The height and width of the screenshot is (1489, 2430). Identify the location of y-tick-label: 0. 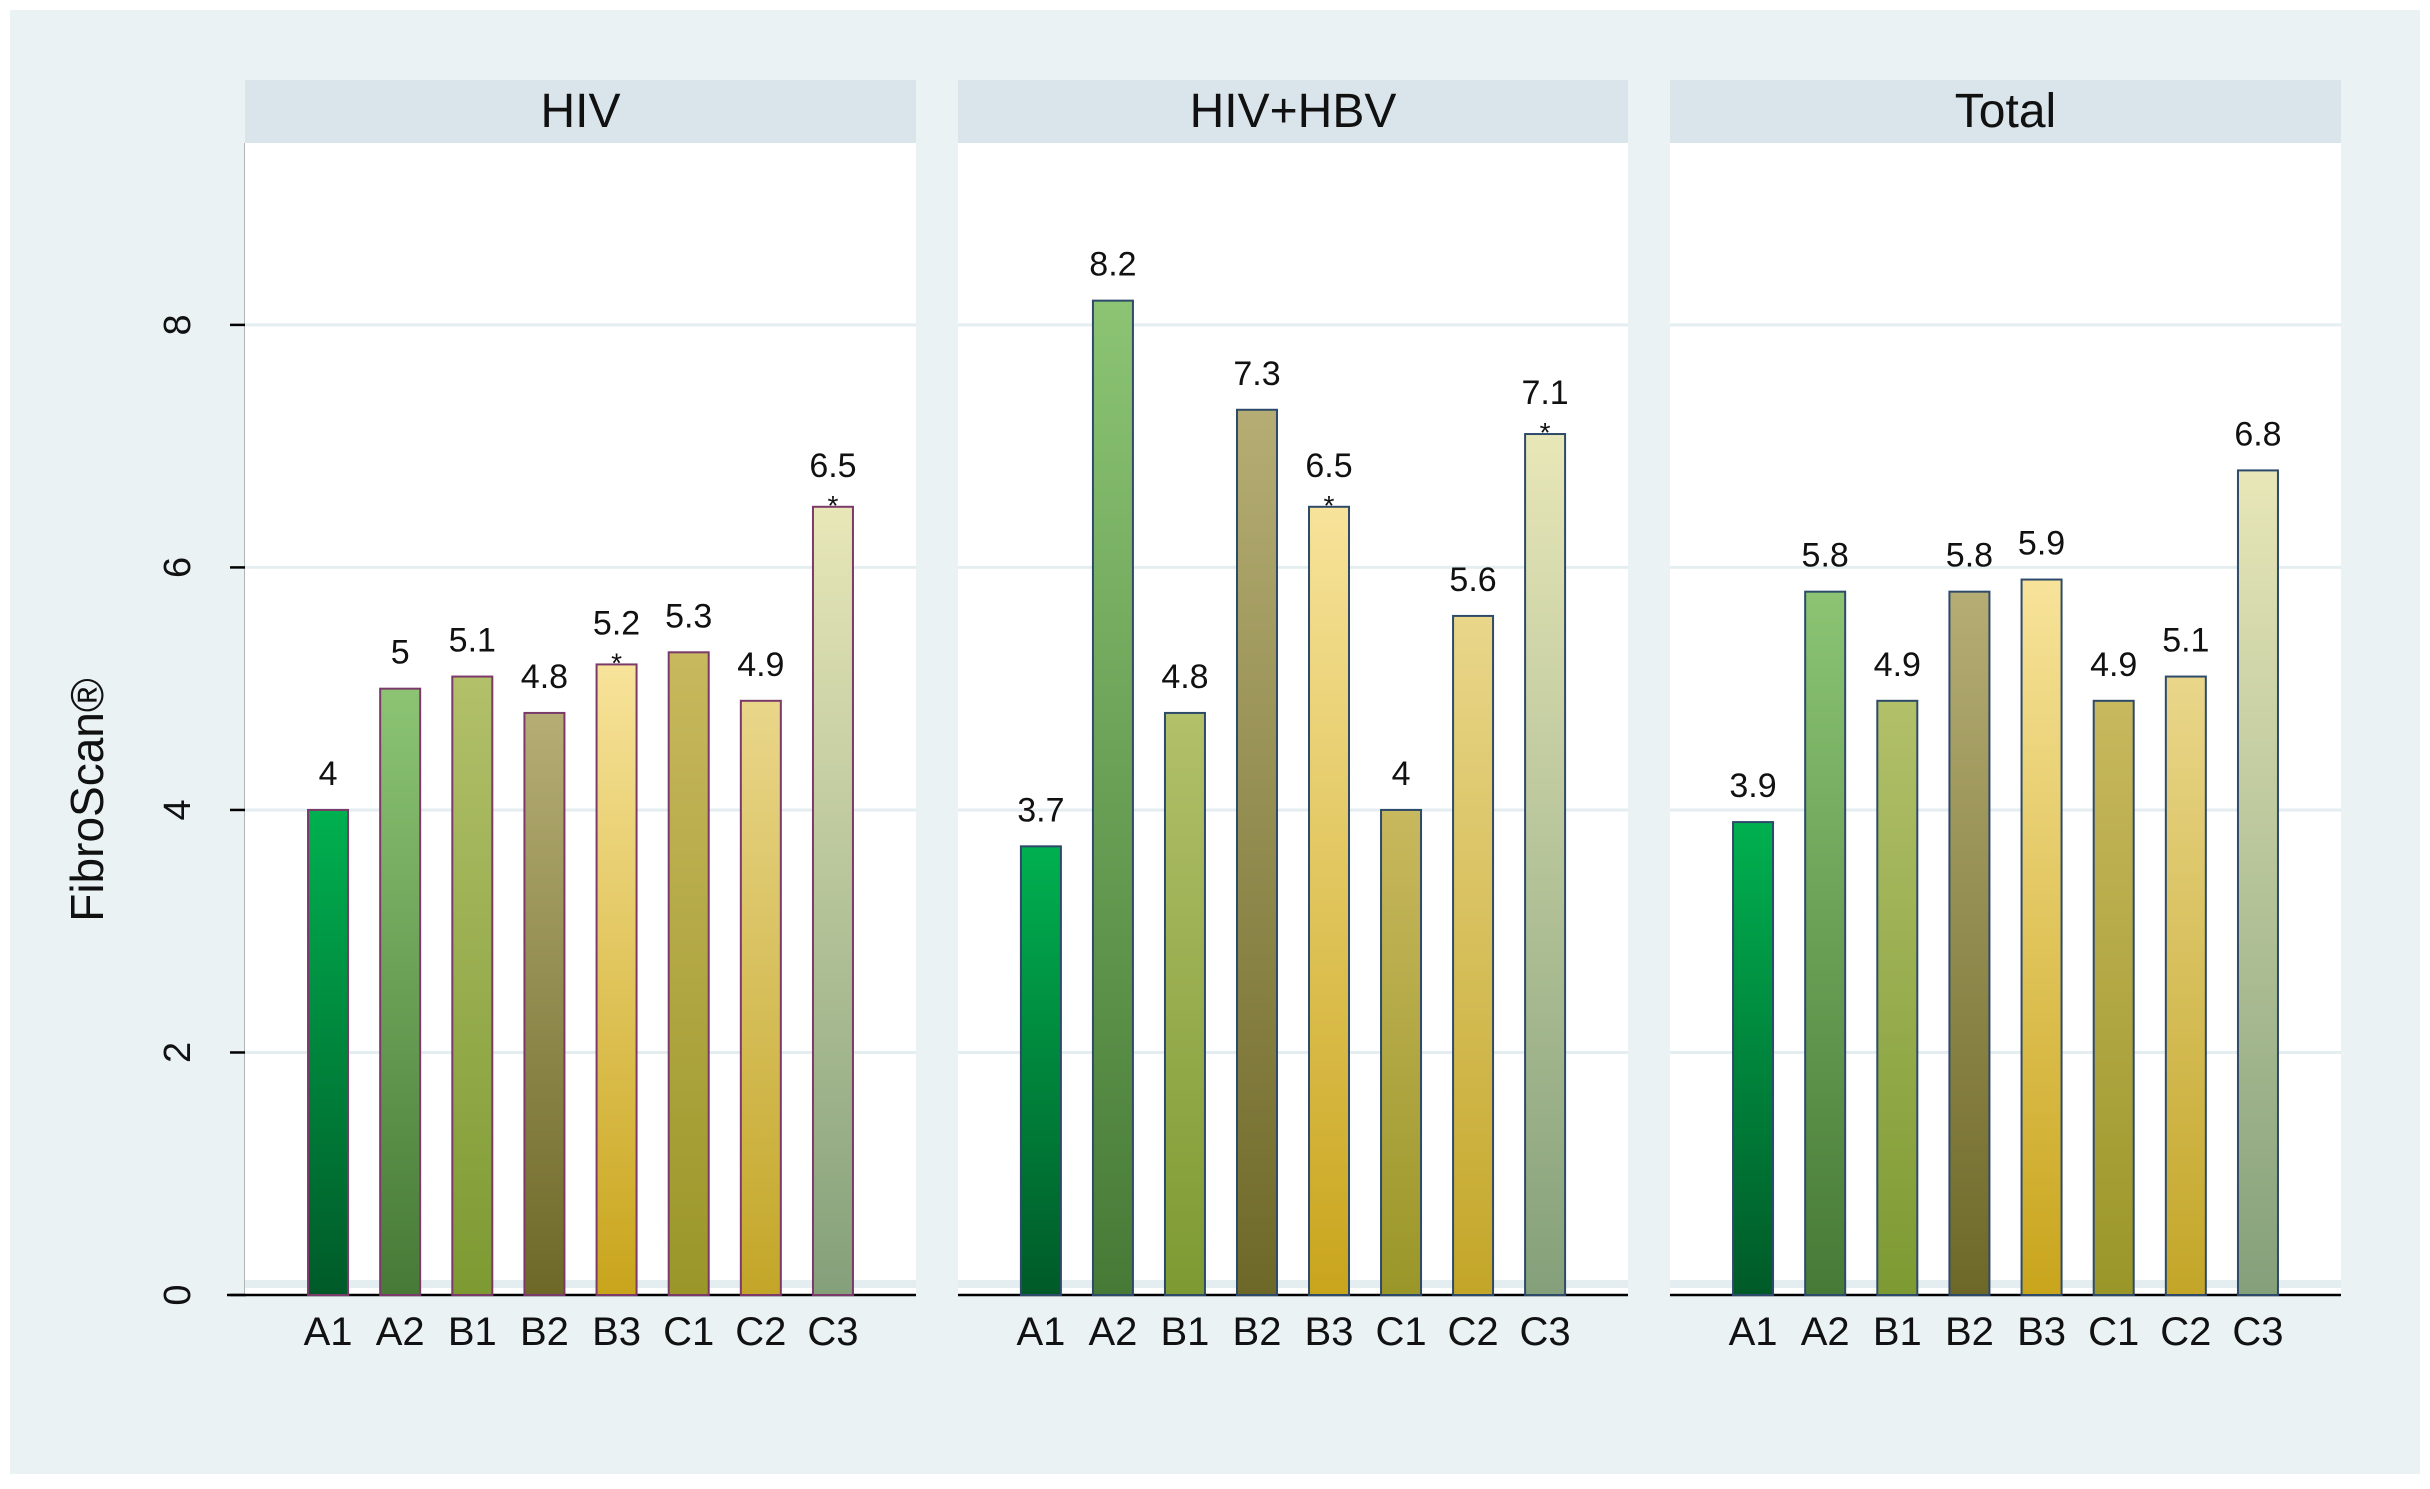
(178, 1294).